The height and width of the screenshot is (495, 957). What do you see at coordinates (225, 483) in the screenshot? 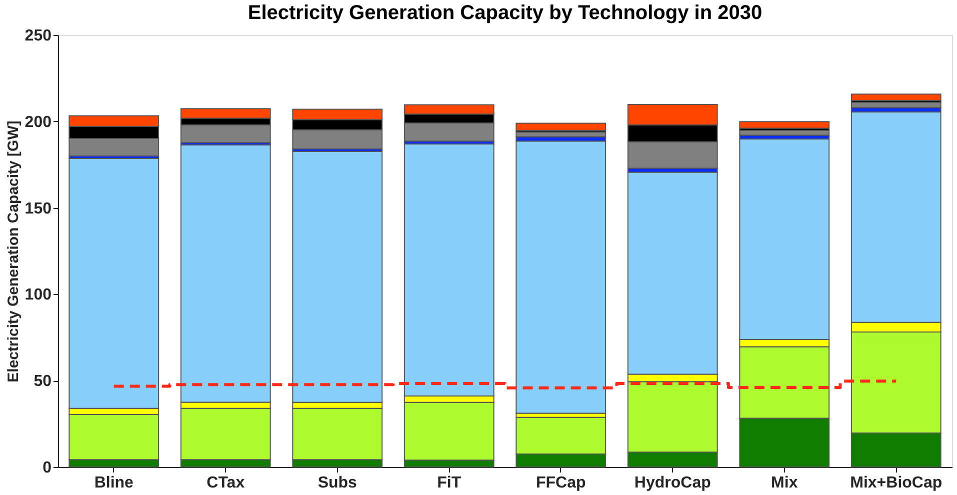
I see `x-tick-label: CTax` at bounding box center [225, 483].